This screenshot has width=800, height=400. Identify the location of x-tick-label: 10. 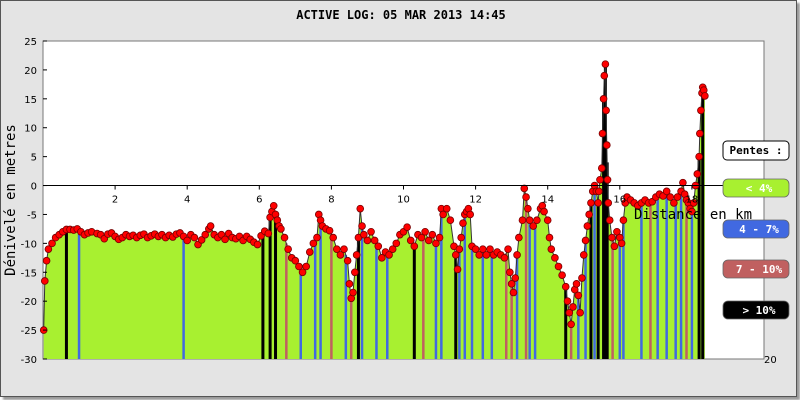
(403, 200).